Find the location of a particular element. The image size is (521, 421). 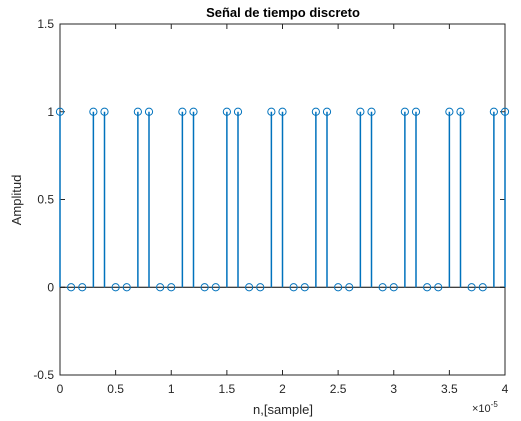

y-tick-label: 1 is located at coordinates (50, 112).